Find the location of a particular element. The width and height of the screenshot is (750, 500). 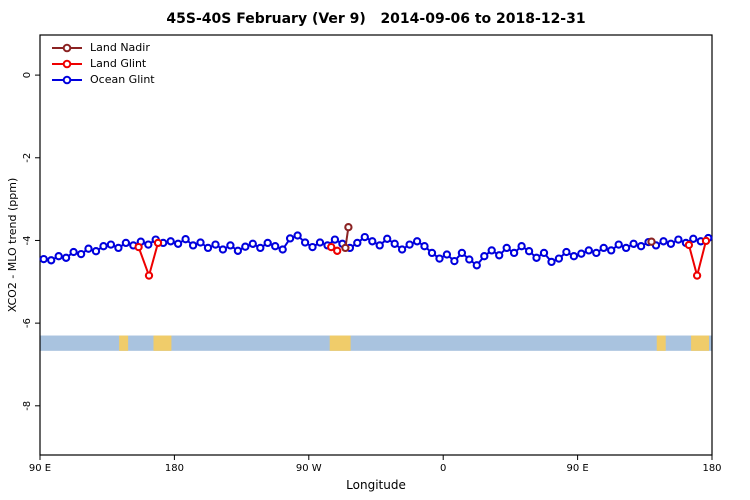

legend-item-label: Land Nadir is located at coordinates (120, 47).